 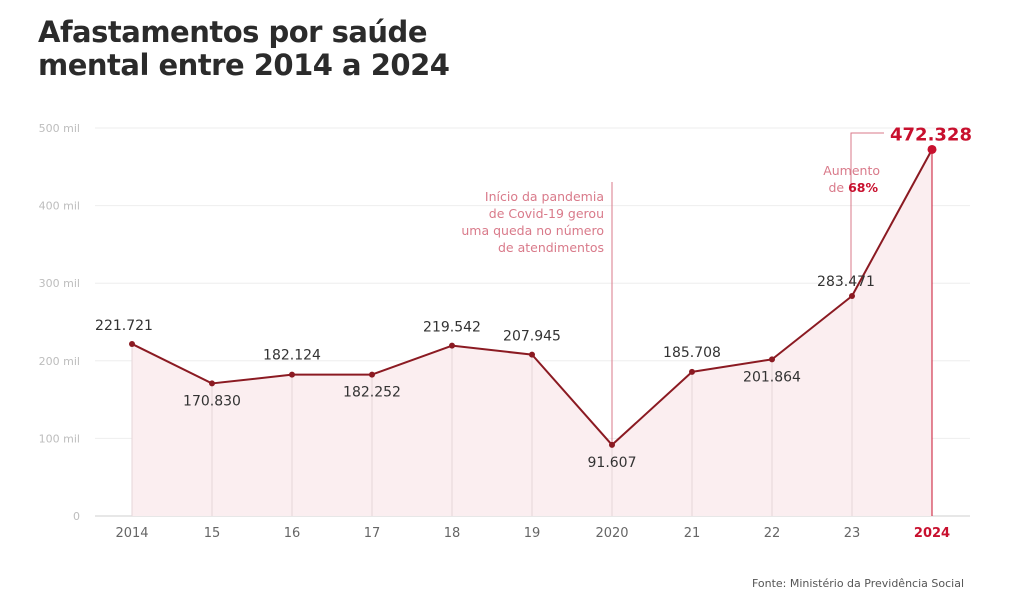 I want to click on data-label: 91.607, so click(x=612, y=463).